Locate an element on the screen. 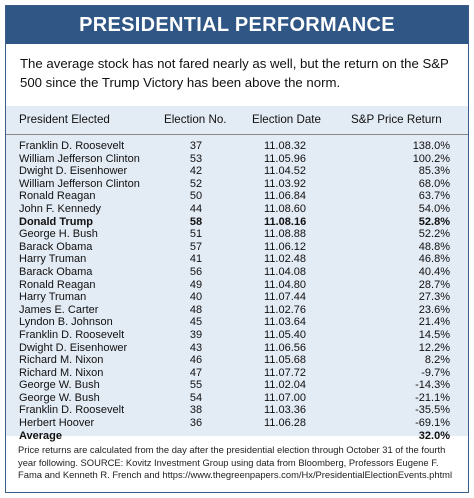  president-cell: Barack Obama is located at coordinates (56, 271).